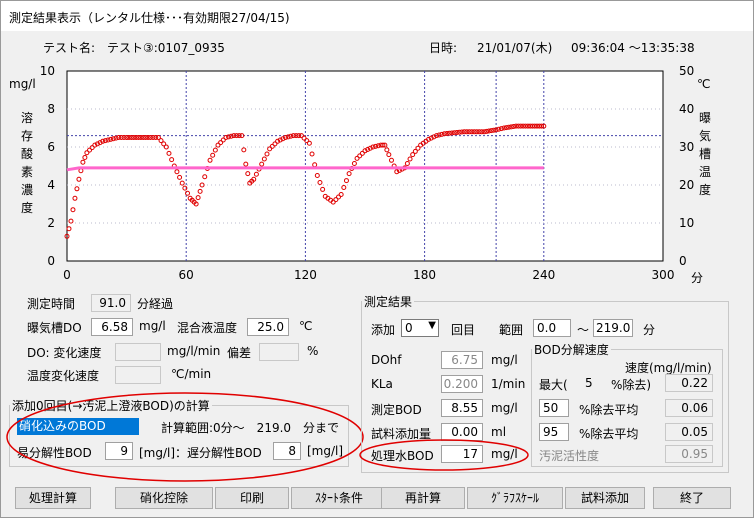 This screenshot has width=754, height=518. I want to click on recalc-button: 再計算, so click(423, 498).